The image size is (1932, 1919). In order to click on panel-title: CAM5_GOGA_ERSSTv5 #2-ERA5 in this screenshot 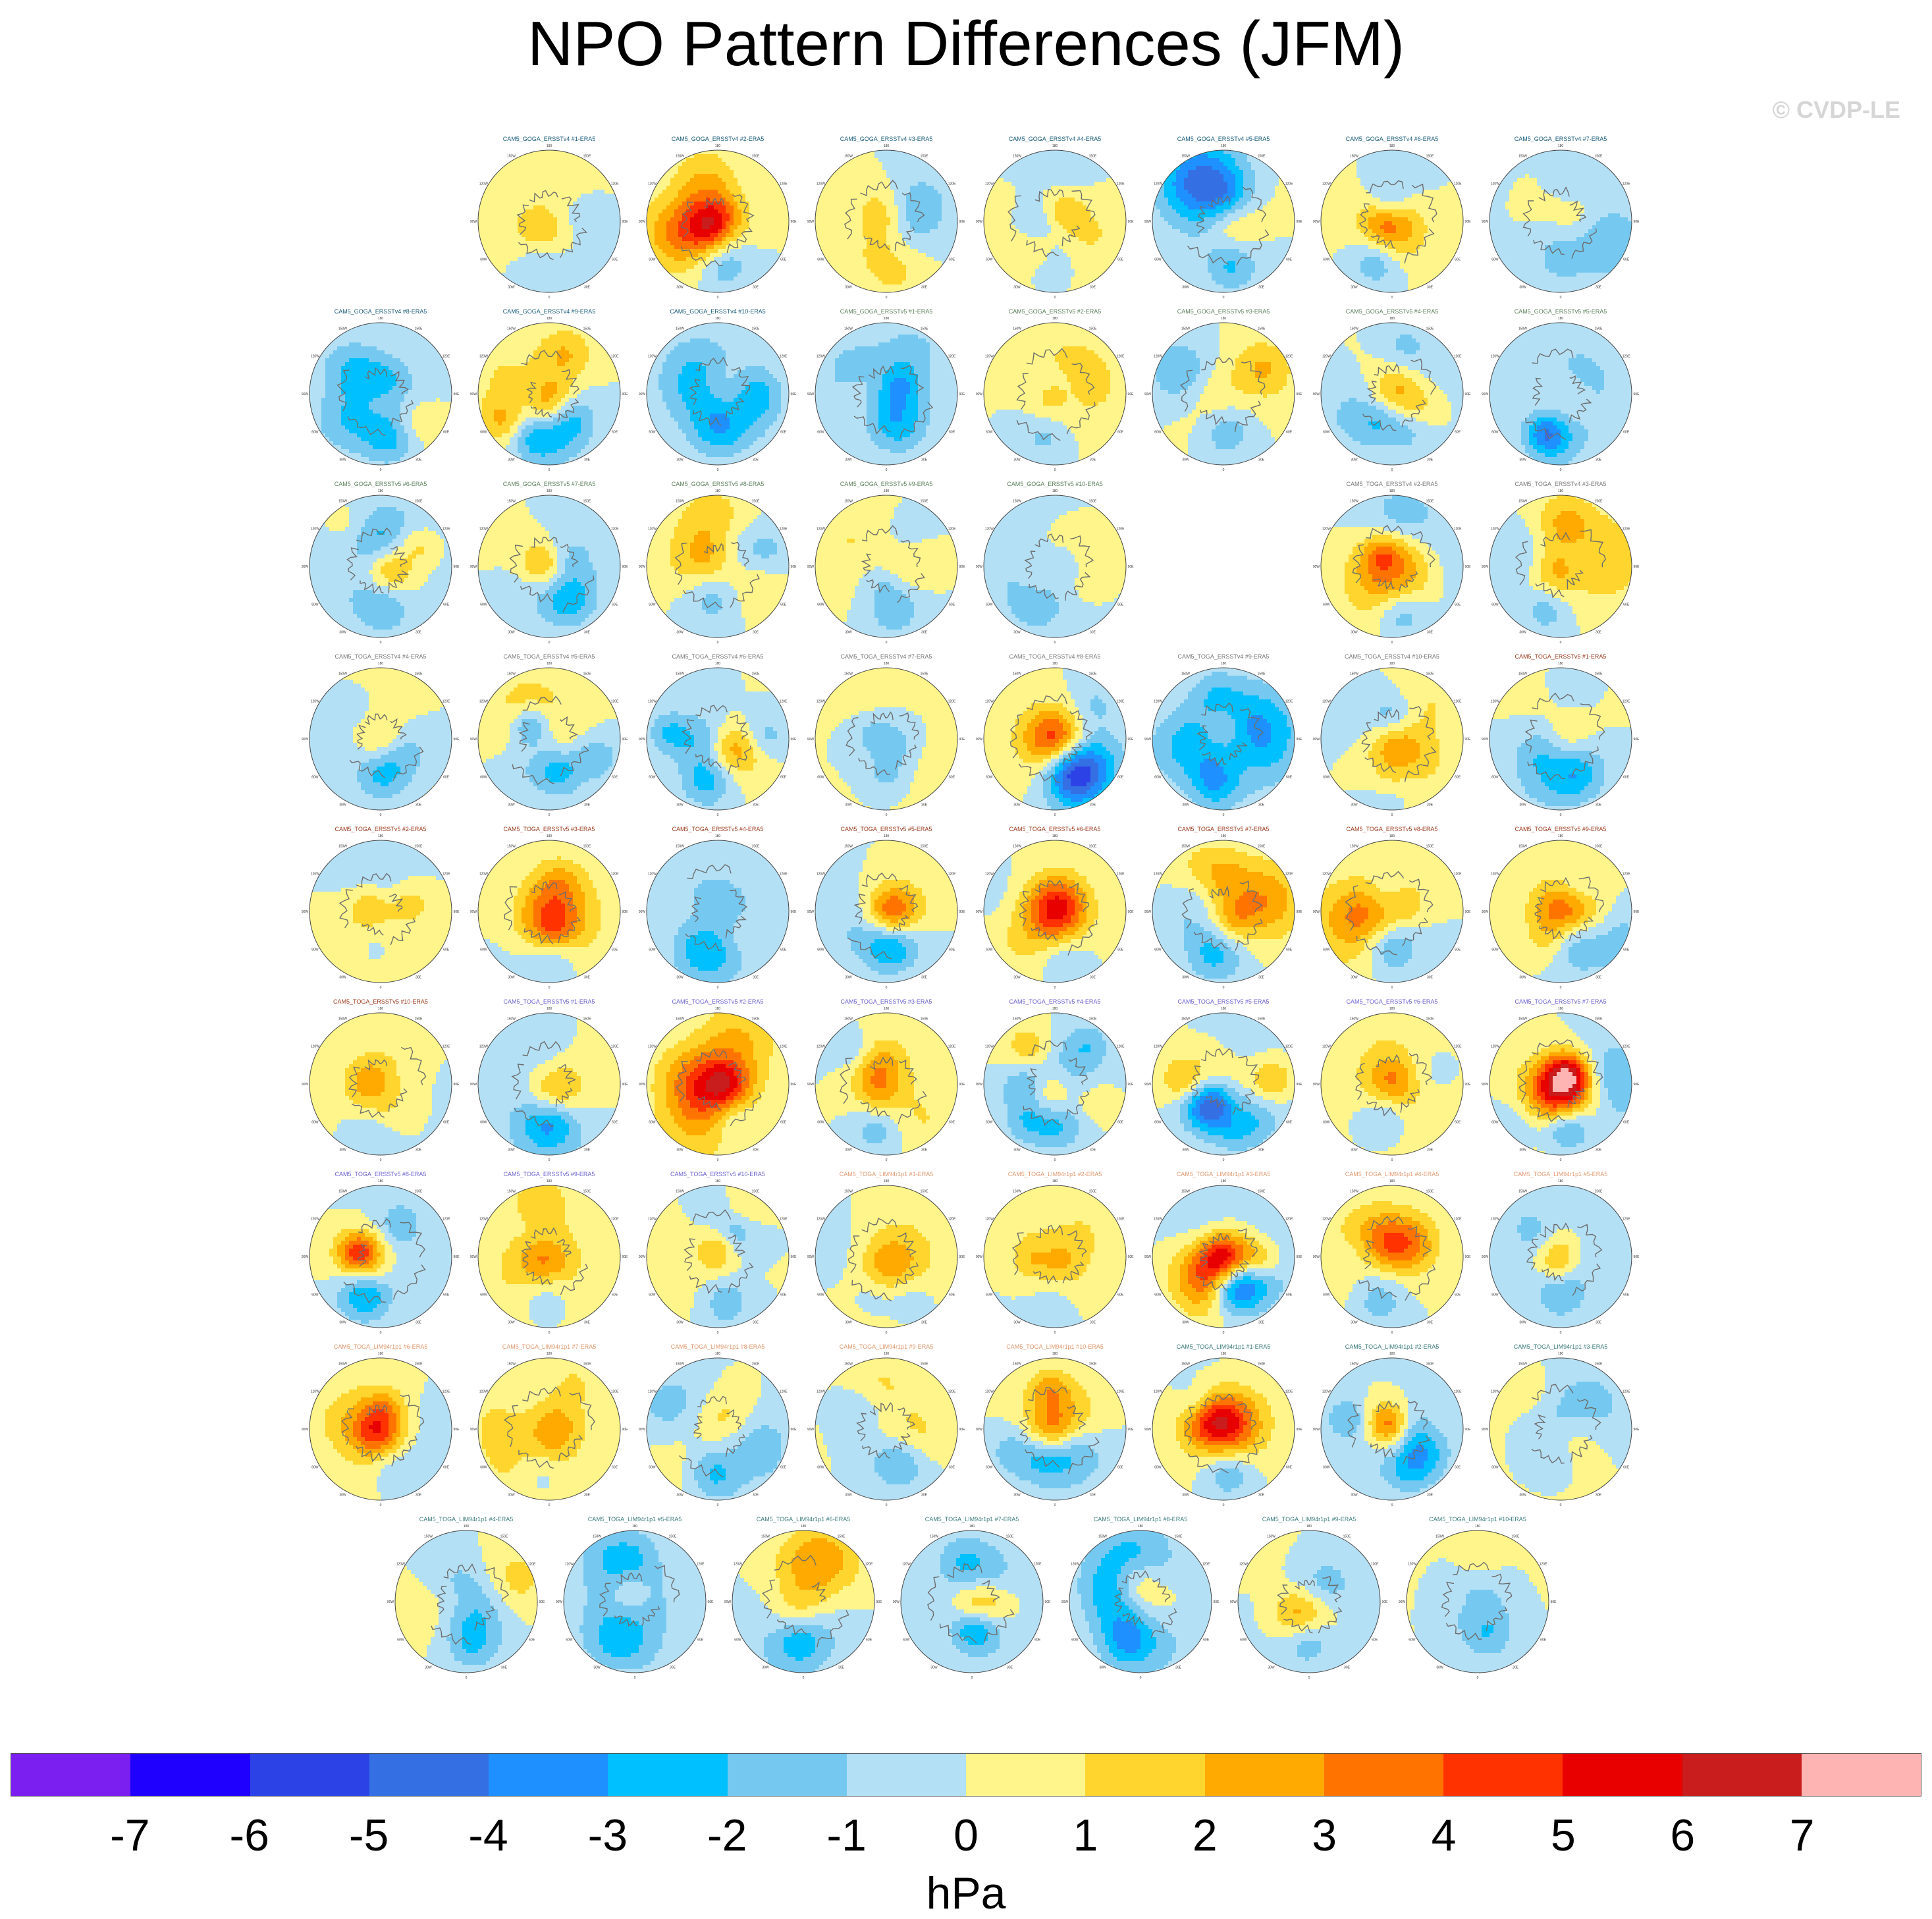, I will do `click(1055, 311)`.